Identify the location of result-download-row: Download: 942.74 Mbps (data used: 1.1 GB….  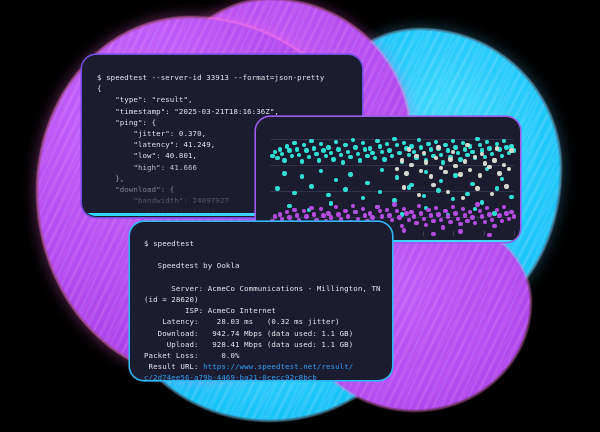
(249, 333).